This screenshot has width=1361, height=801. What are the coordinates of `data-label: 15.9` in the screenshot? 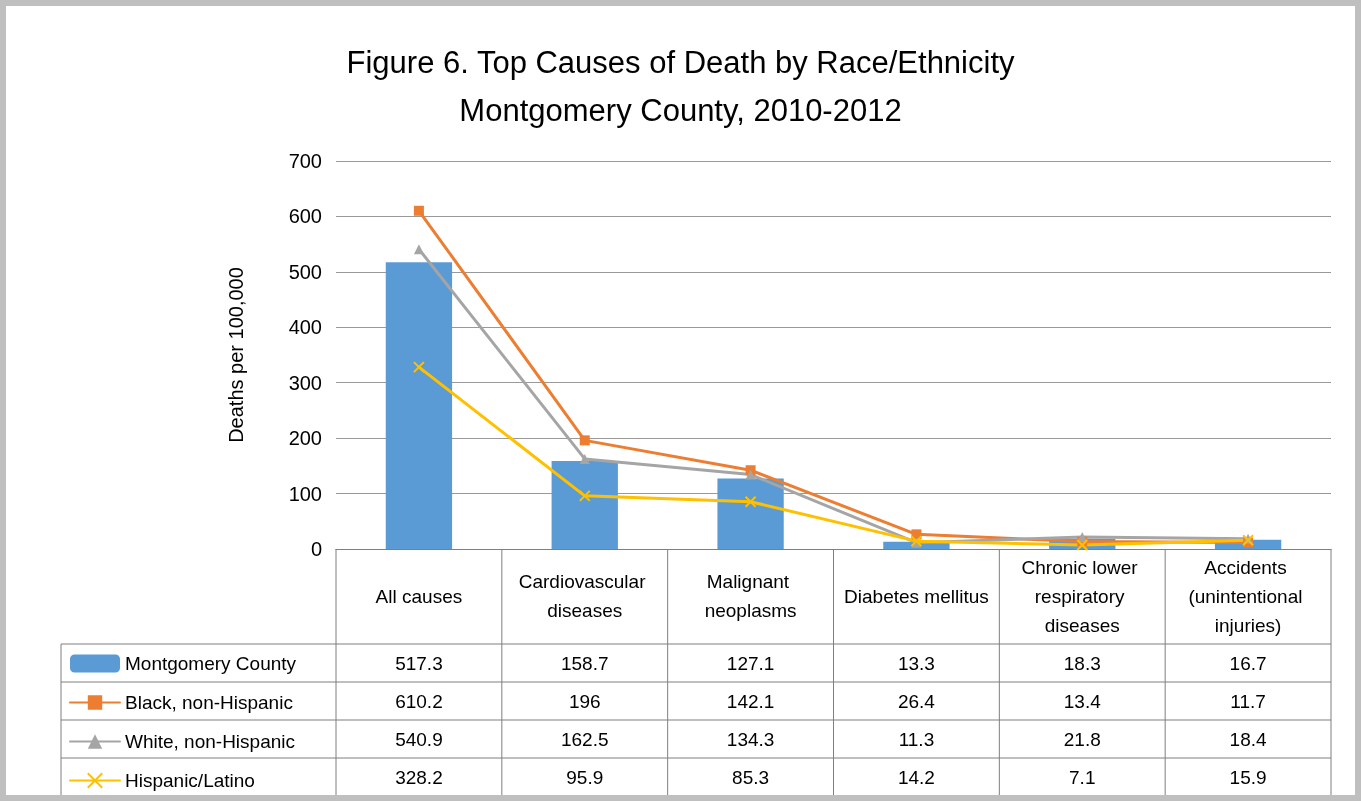 It's located at (1248, 777).